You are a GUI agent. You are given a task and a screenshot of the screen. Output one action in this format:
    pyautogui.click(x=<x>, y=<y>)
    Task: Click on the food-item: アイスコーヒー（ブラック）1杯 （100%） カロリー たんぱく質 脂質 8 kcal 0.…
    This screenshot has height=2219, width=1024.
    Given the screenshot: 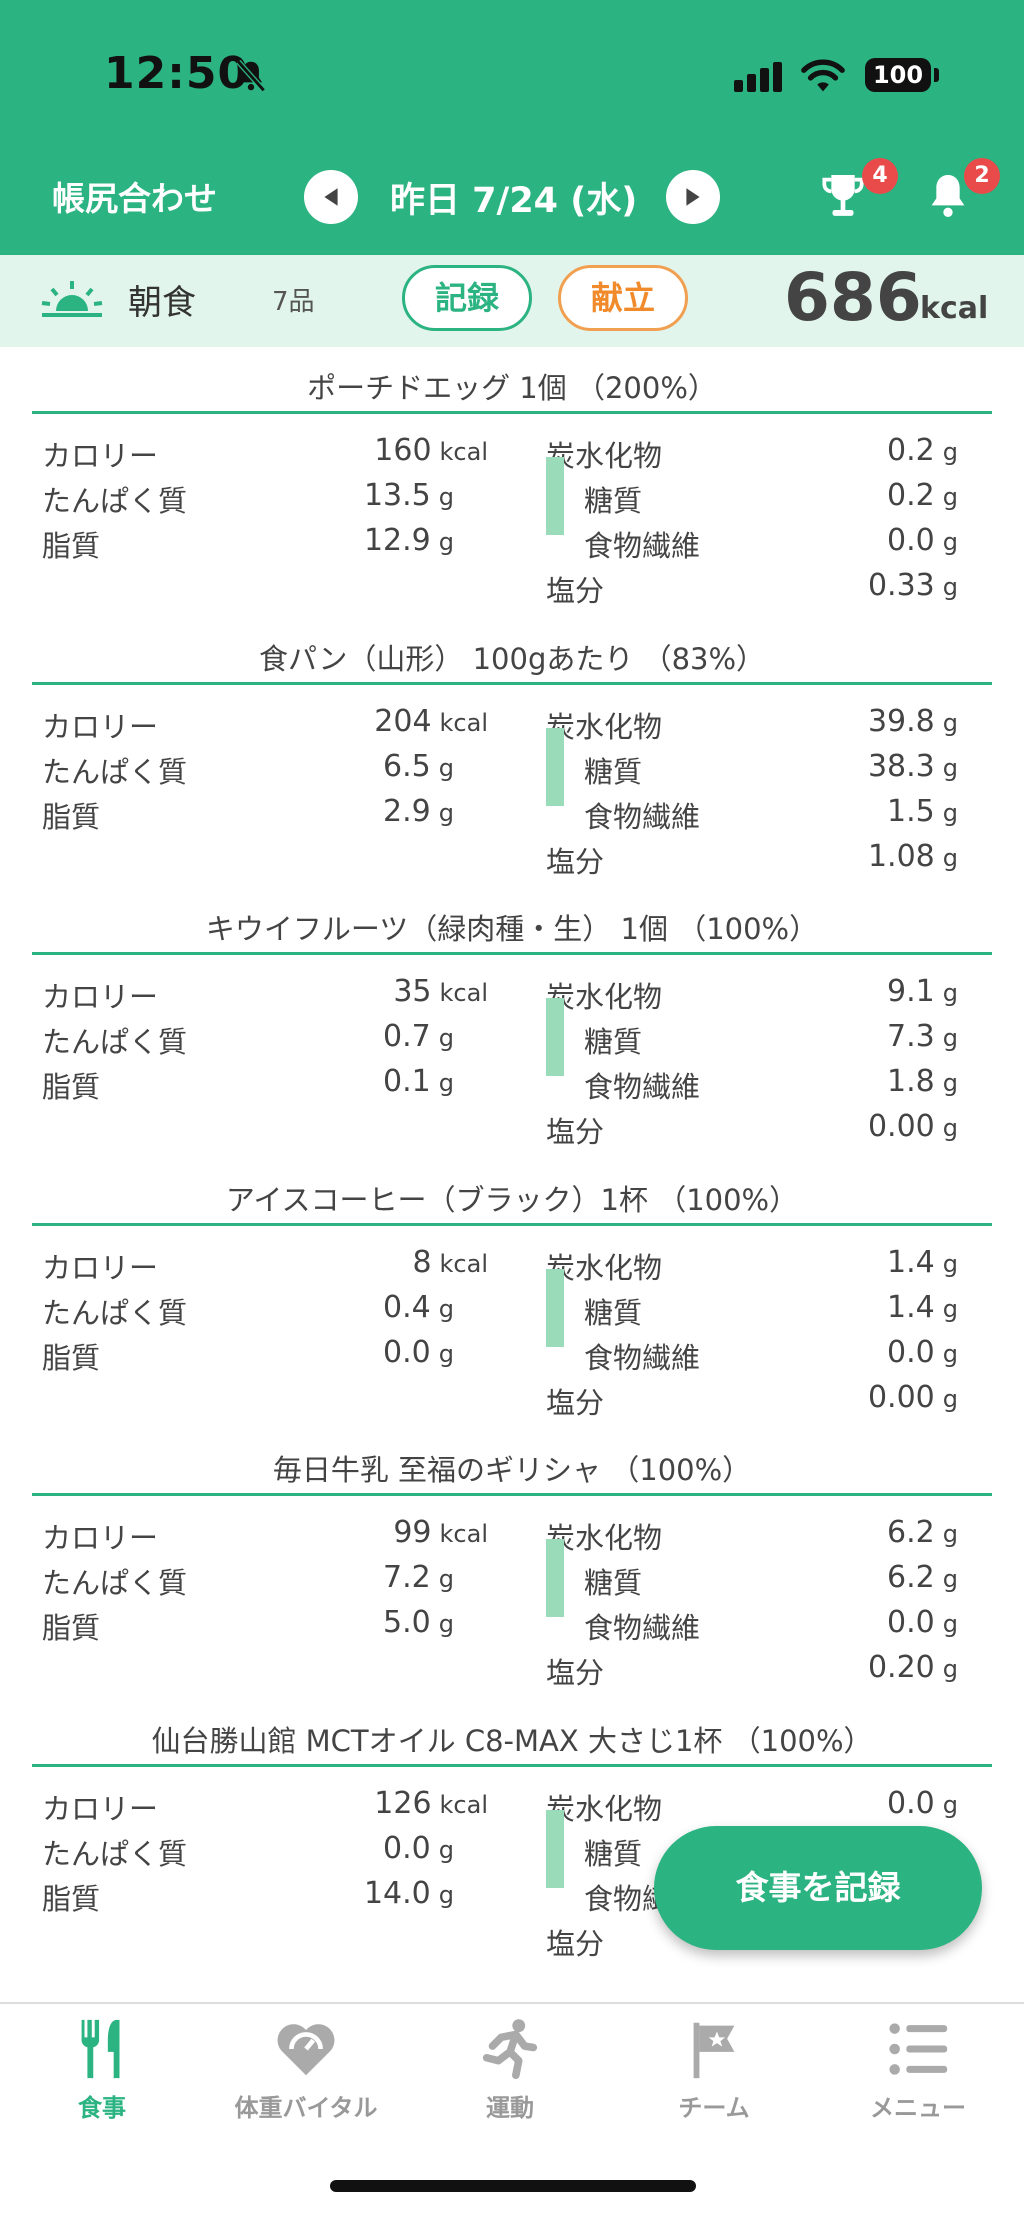 What is the action you would take?
    pyautogui.click(x=512, y=1294)
    